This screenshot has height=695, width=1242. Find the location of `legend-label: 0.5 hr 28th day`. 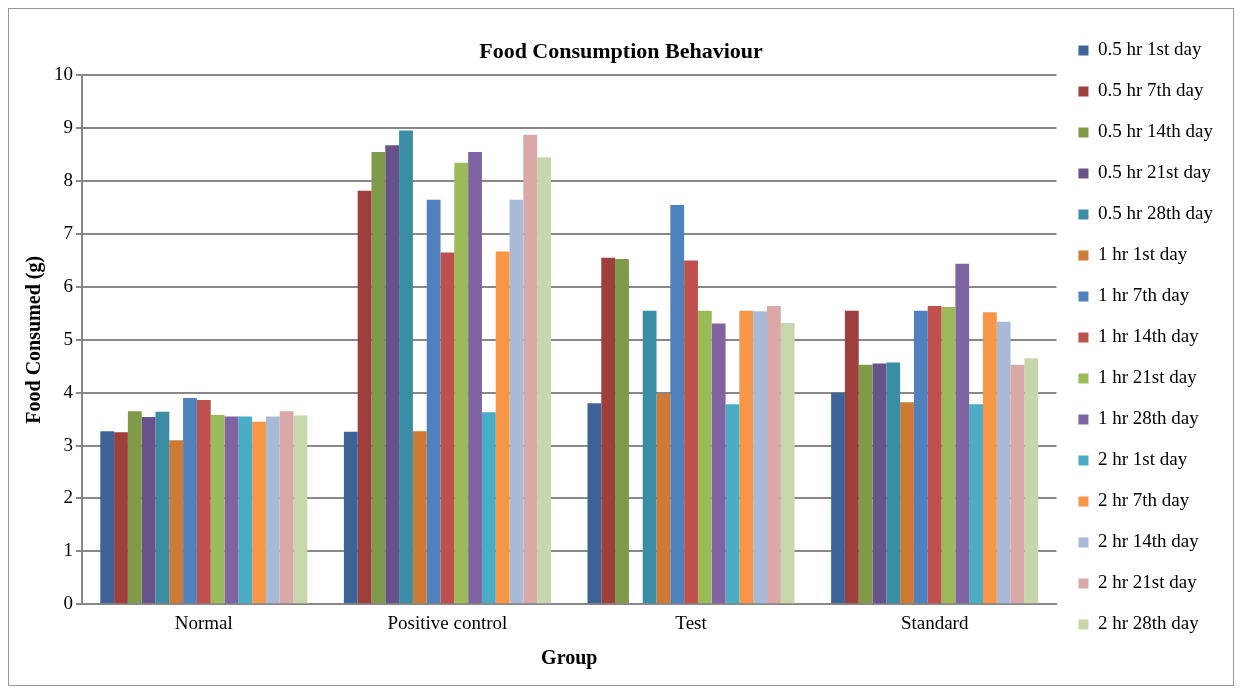

legend-label: 0.5 hr 28th day is located at coordinates (1155, 213).